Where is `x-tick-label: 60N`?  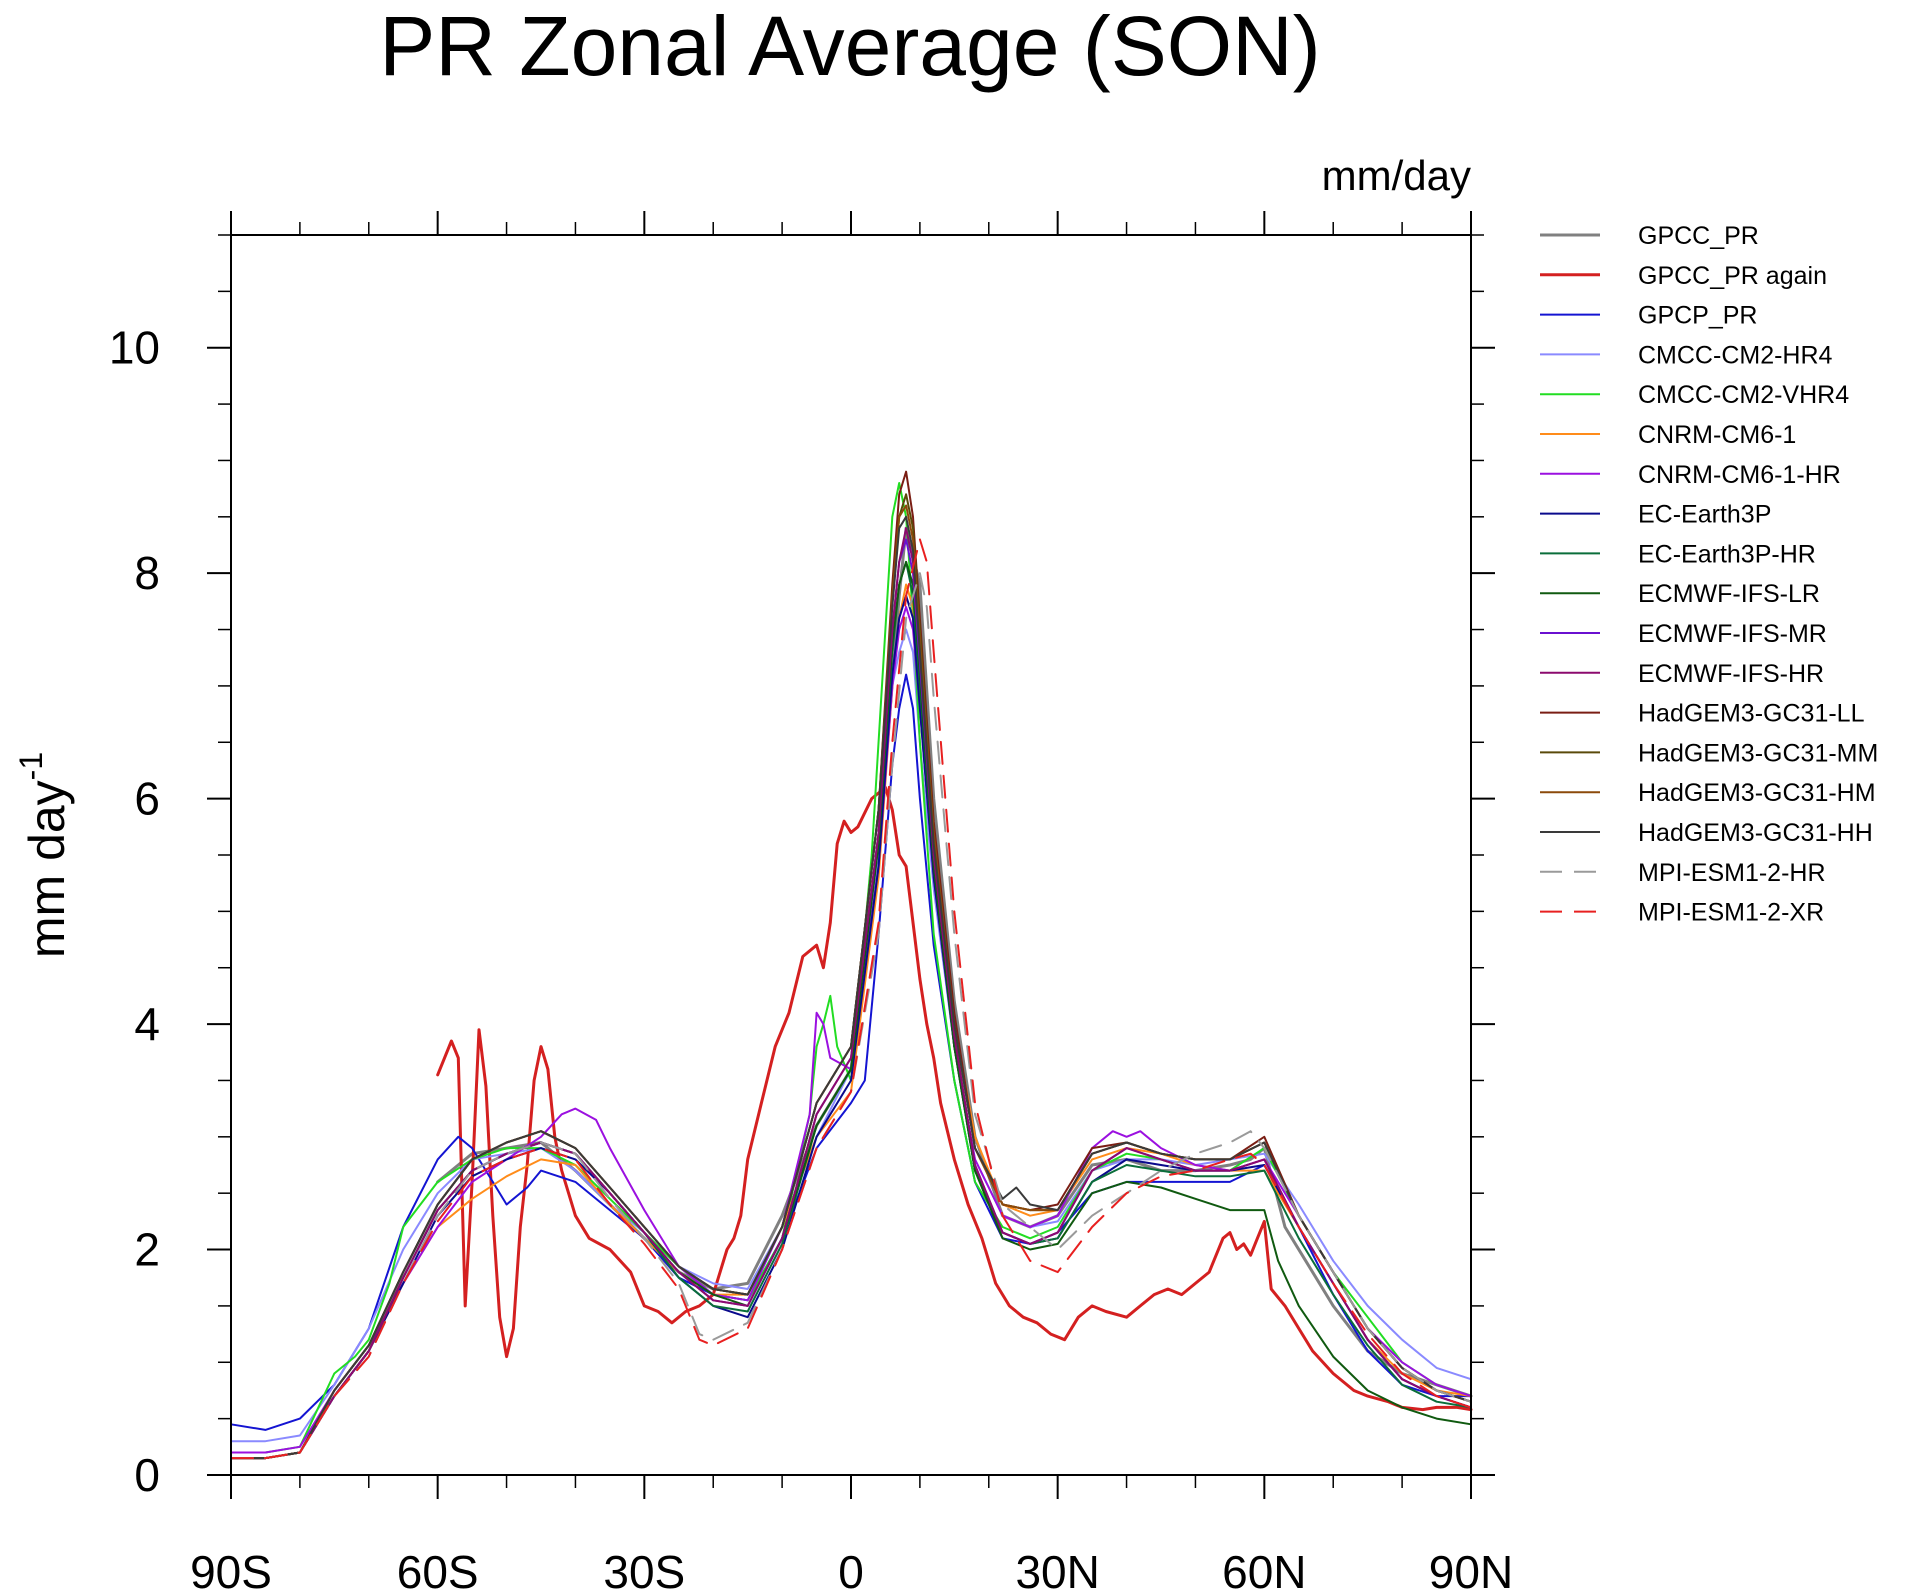 x-tick-label: 60N is located at coordinates (1264, 1571).